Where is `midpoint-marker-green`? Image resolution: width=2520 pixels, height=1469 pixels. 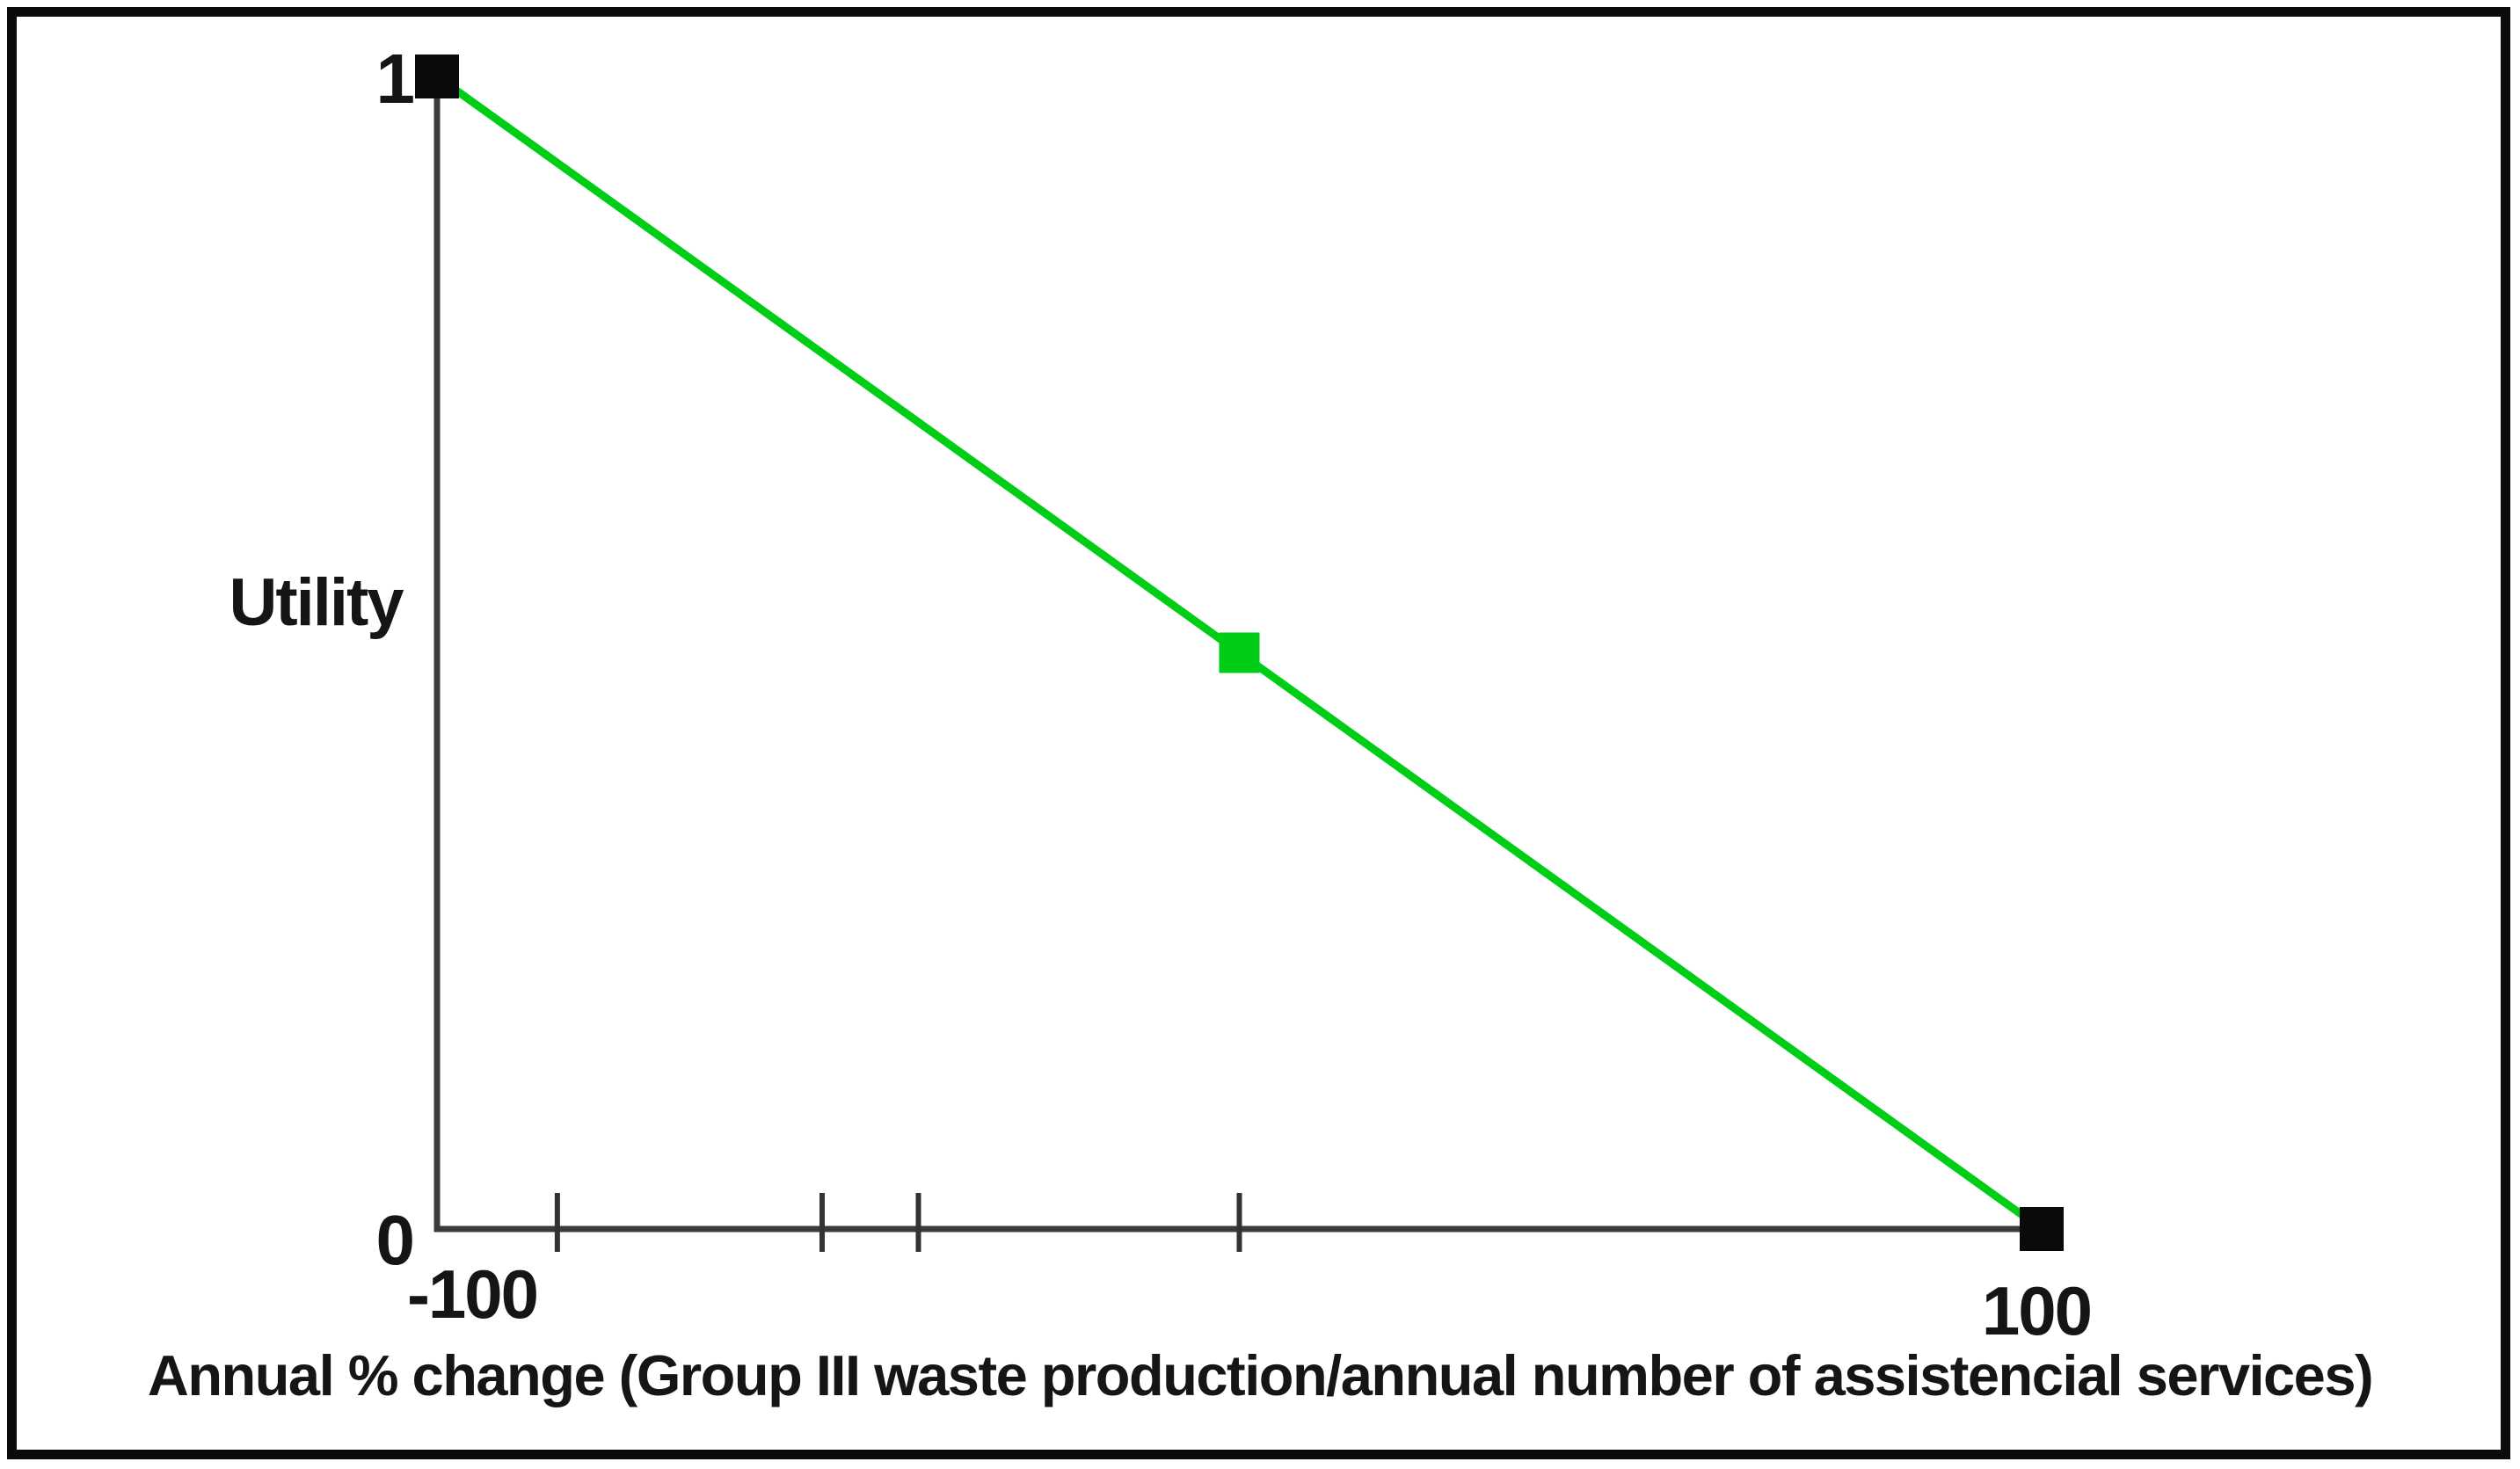 midpoint-marker-green is located at coordinates (1239, 652).